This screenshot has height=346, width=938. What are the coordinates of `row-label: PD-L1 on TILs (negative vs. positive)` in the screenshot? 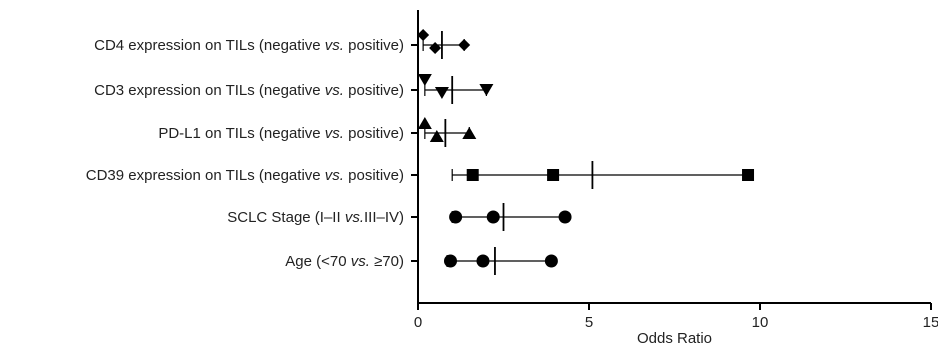 It's located at (281, 133).